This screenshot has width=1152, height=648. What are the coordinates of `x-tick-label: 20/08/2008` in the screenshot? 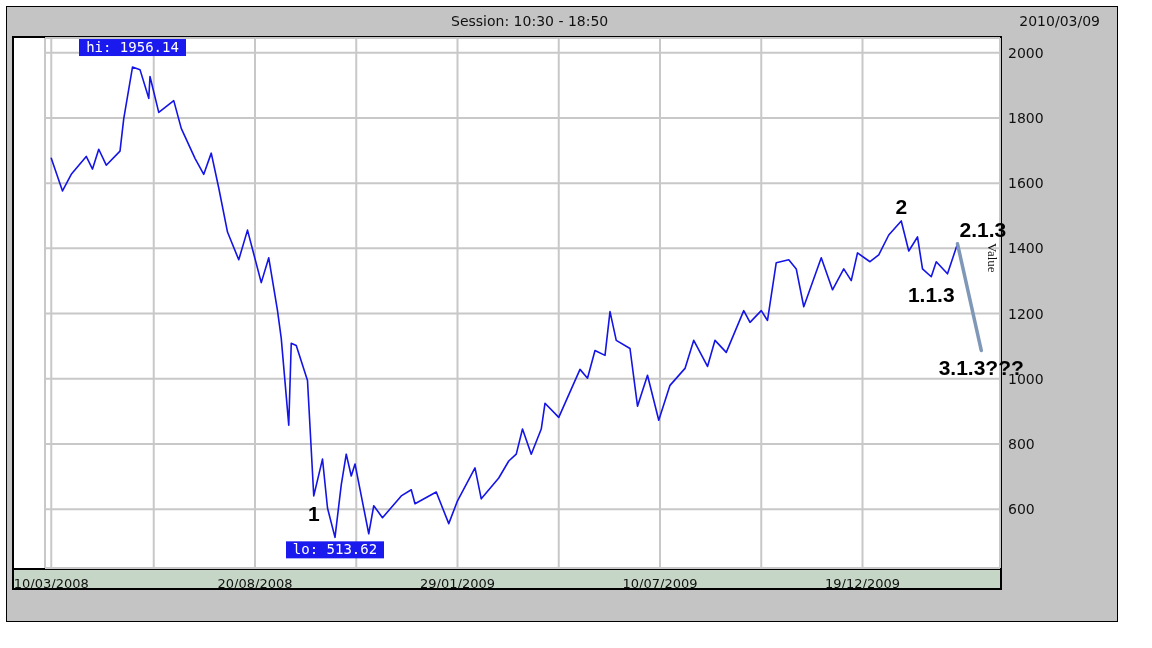 It's located at (255, 583).